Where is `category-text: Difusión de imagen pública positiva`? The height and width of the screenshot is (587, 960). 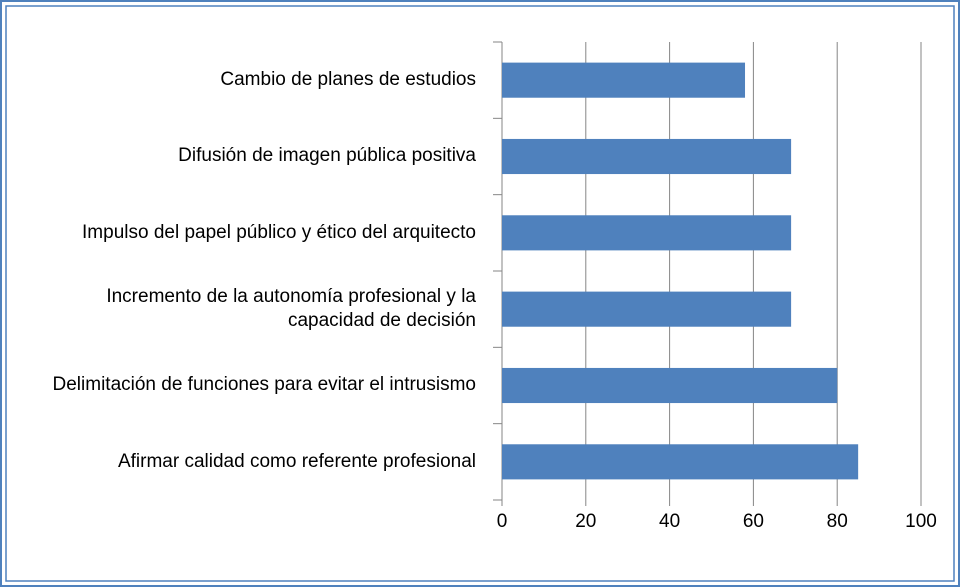 category-text: Difusión de imagen pública positiva is located at coordinates (327, 156).